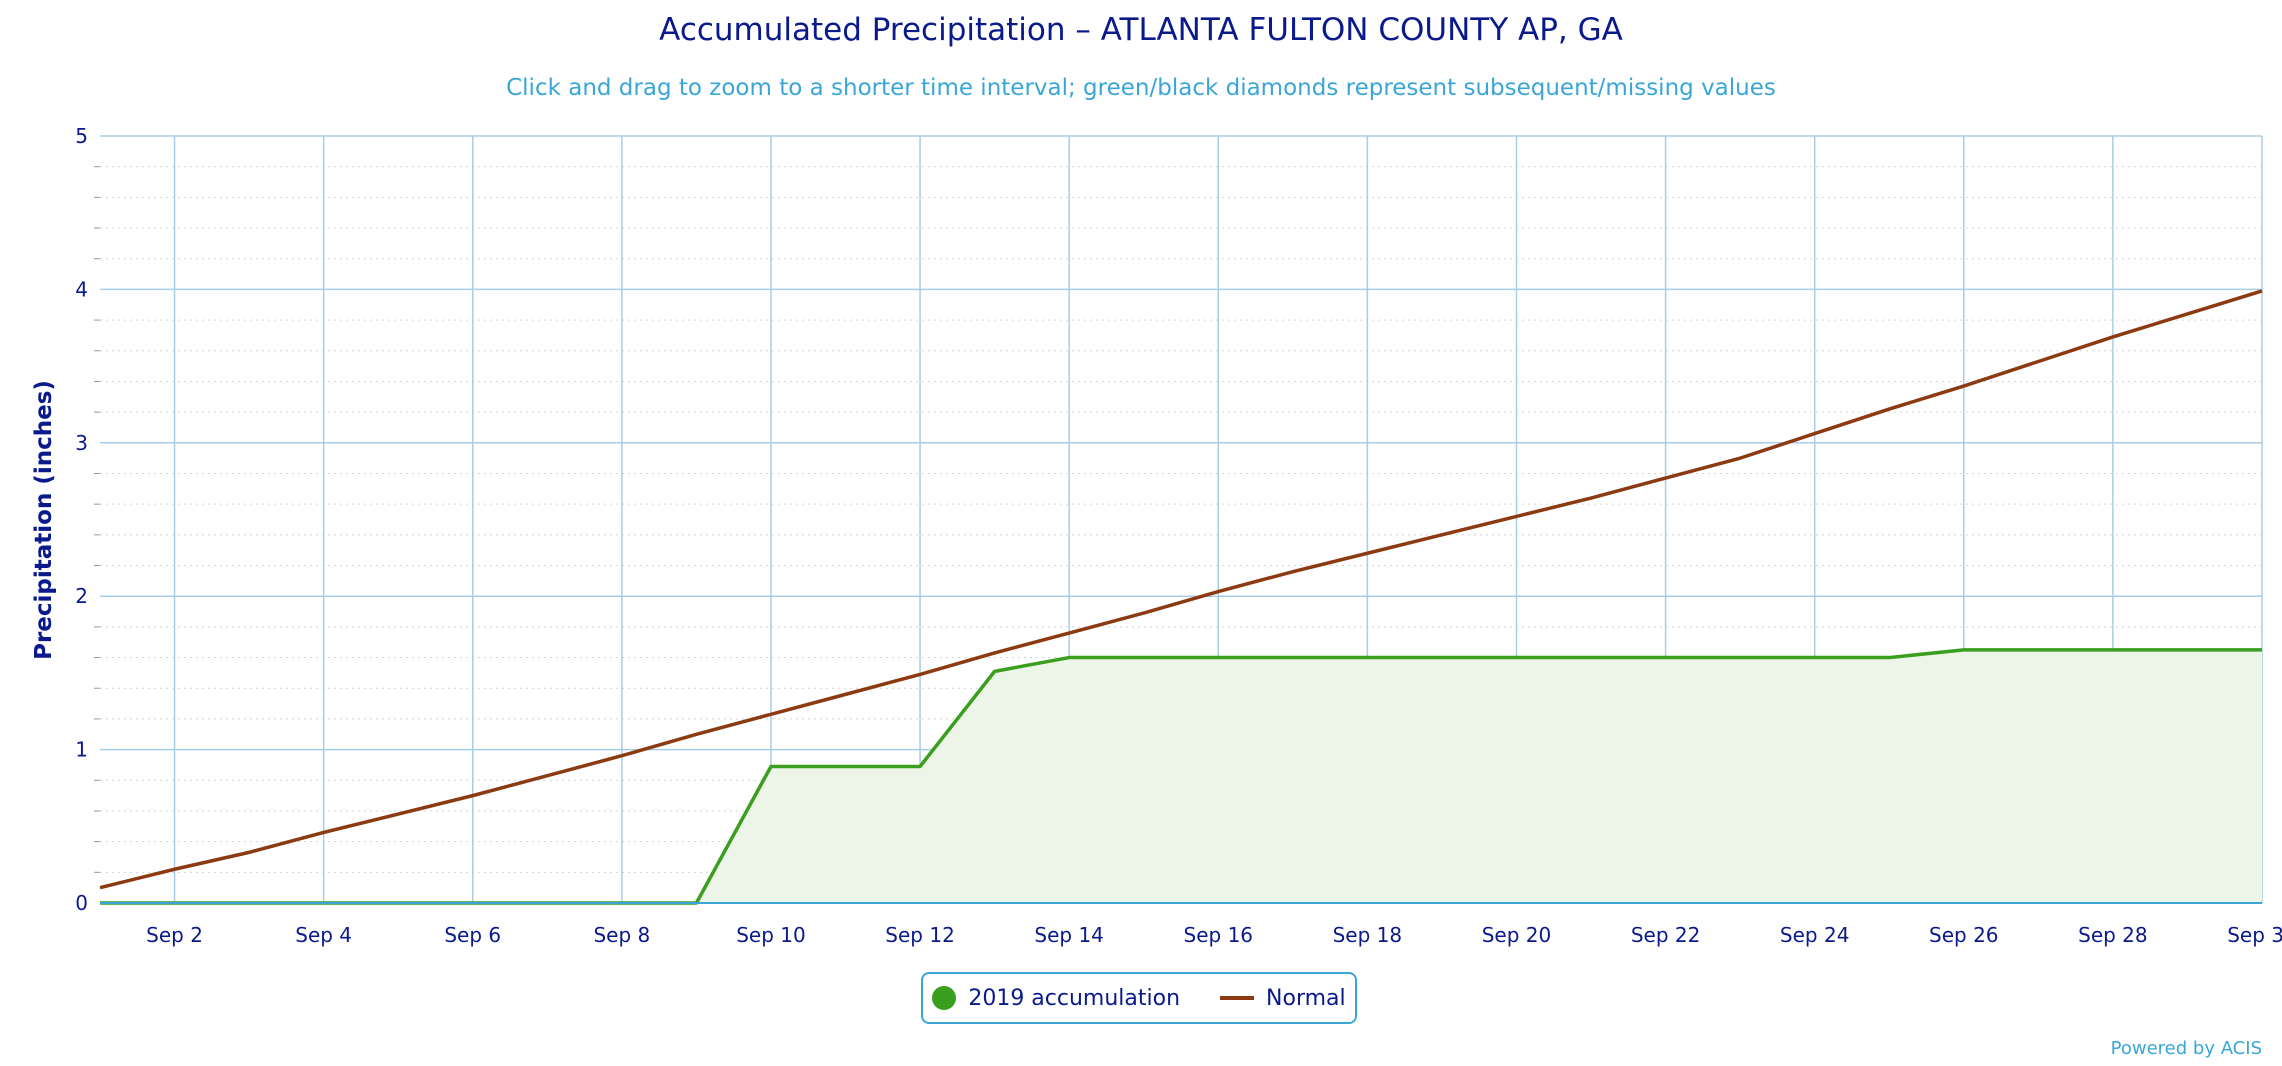  I want to click on y-axis-label: Precipitation (inches), so click(44, 520).